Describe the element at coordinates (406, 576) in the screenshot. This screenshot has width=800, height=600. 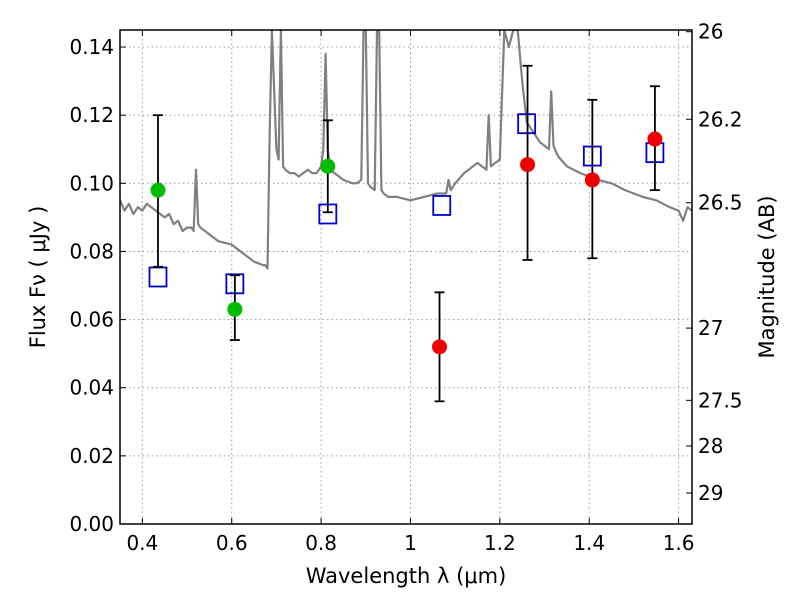
I see `x-axis-label: Wavelength λ (μm)` at that location.